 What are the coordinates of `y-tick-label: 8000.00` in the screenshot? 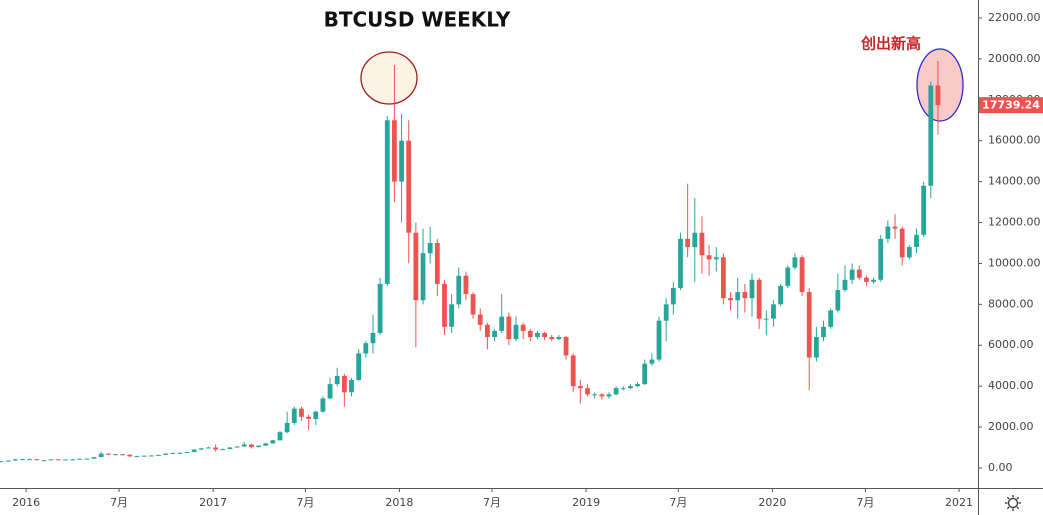 It's located at (1011, 303).